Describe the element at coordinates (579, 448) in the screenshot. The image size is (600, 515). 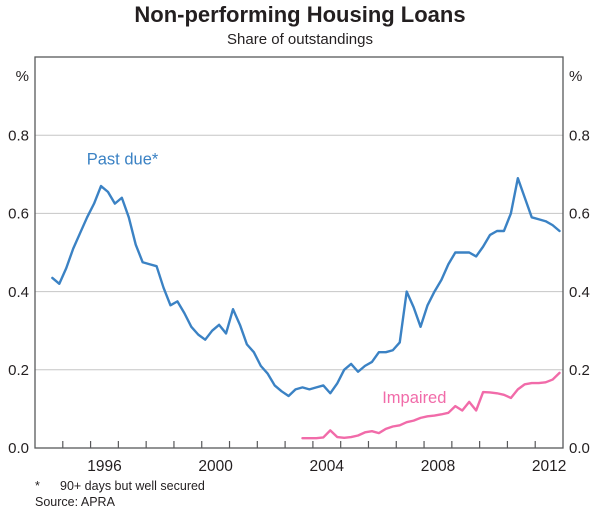
I see `y-axis-label-right: 0.0` at that location.